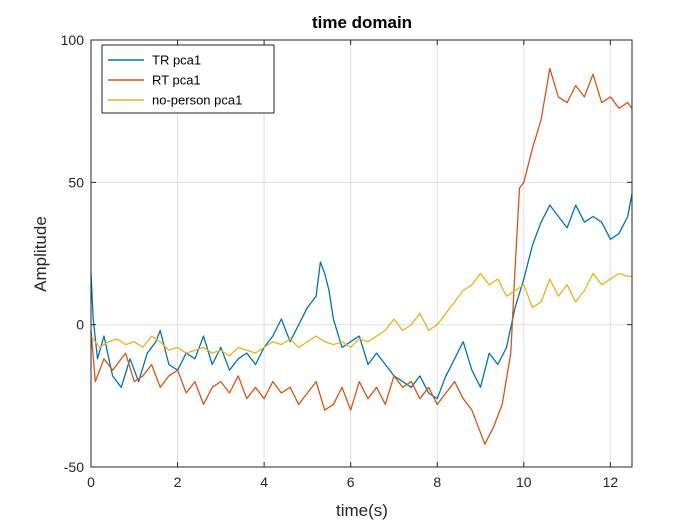  I want to click on x-axis-label: time(s), so click(362, 510).